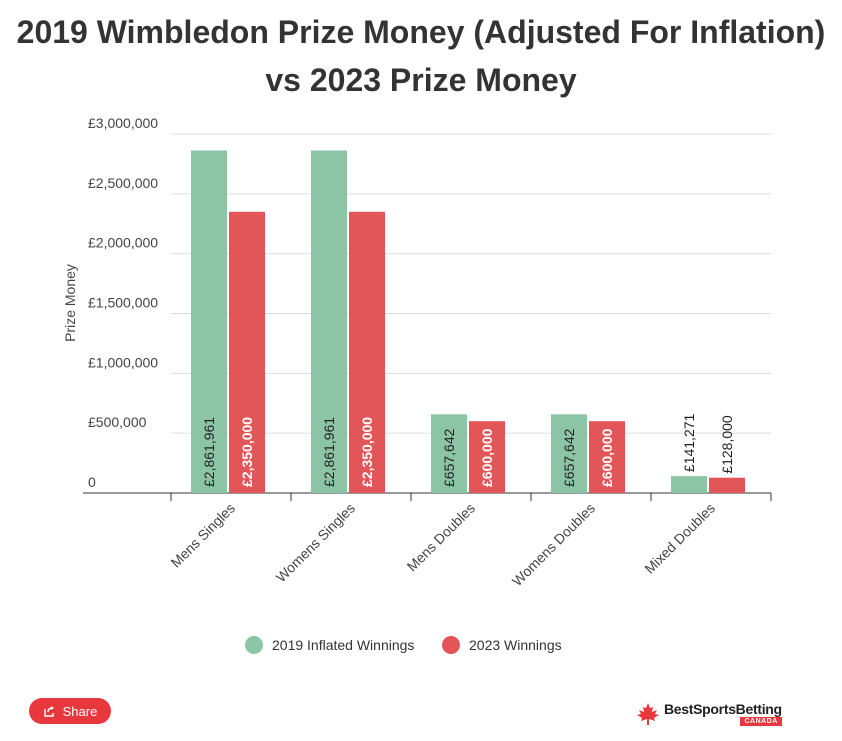  Describe the element at coordinates (723, 709) in the screenshot. I see `brand-name: BestSportsBetting` at that location.